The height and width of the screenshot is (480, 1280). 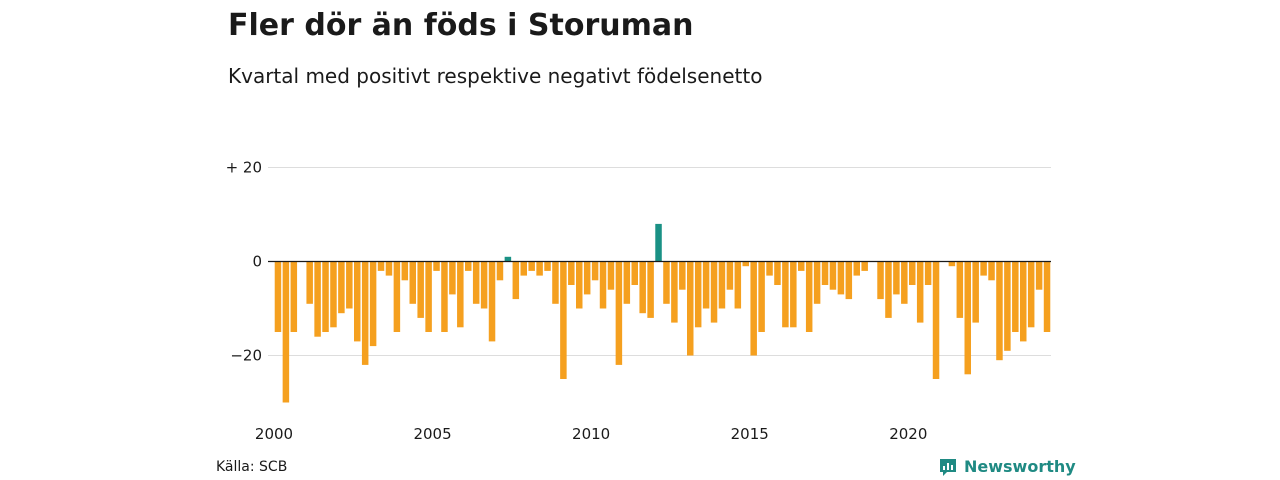 I want to click on brand-logo: Newsworthy, so click(x=1007, y=467).